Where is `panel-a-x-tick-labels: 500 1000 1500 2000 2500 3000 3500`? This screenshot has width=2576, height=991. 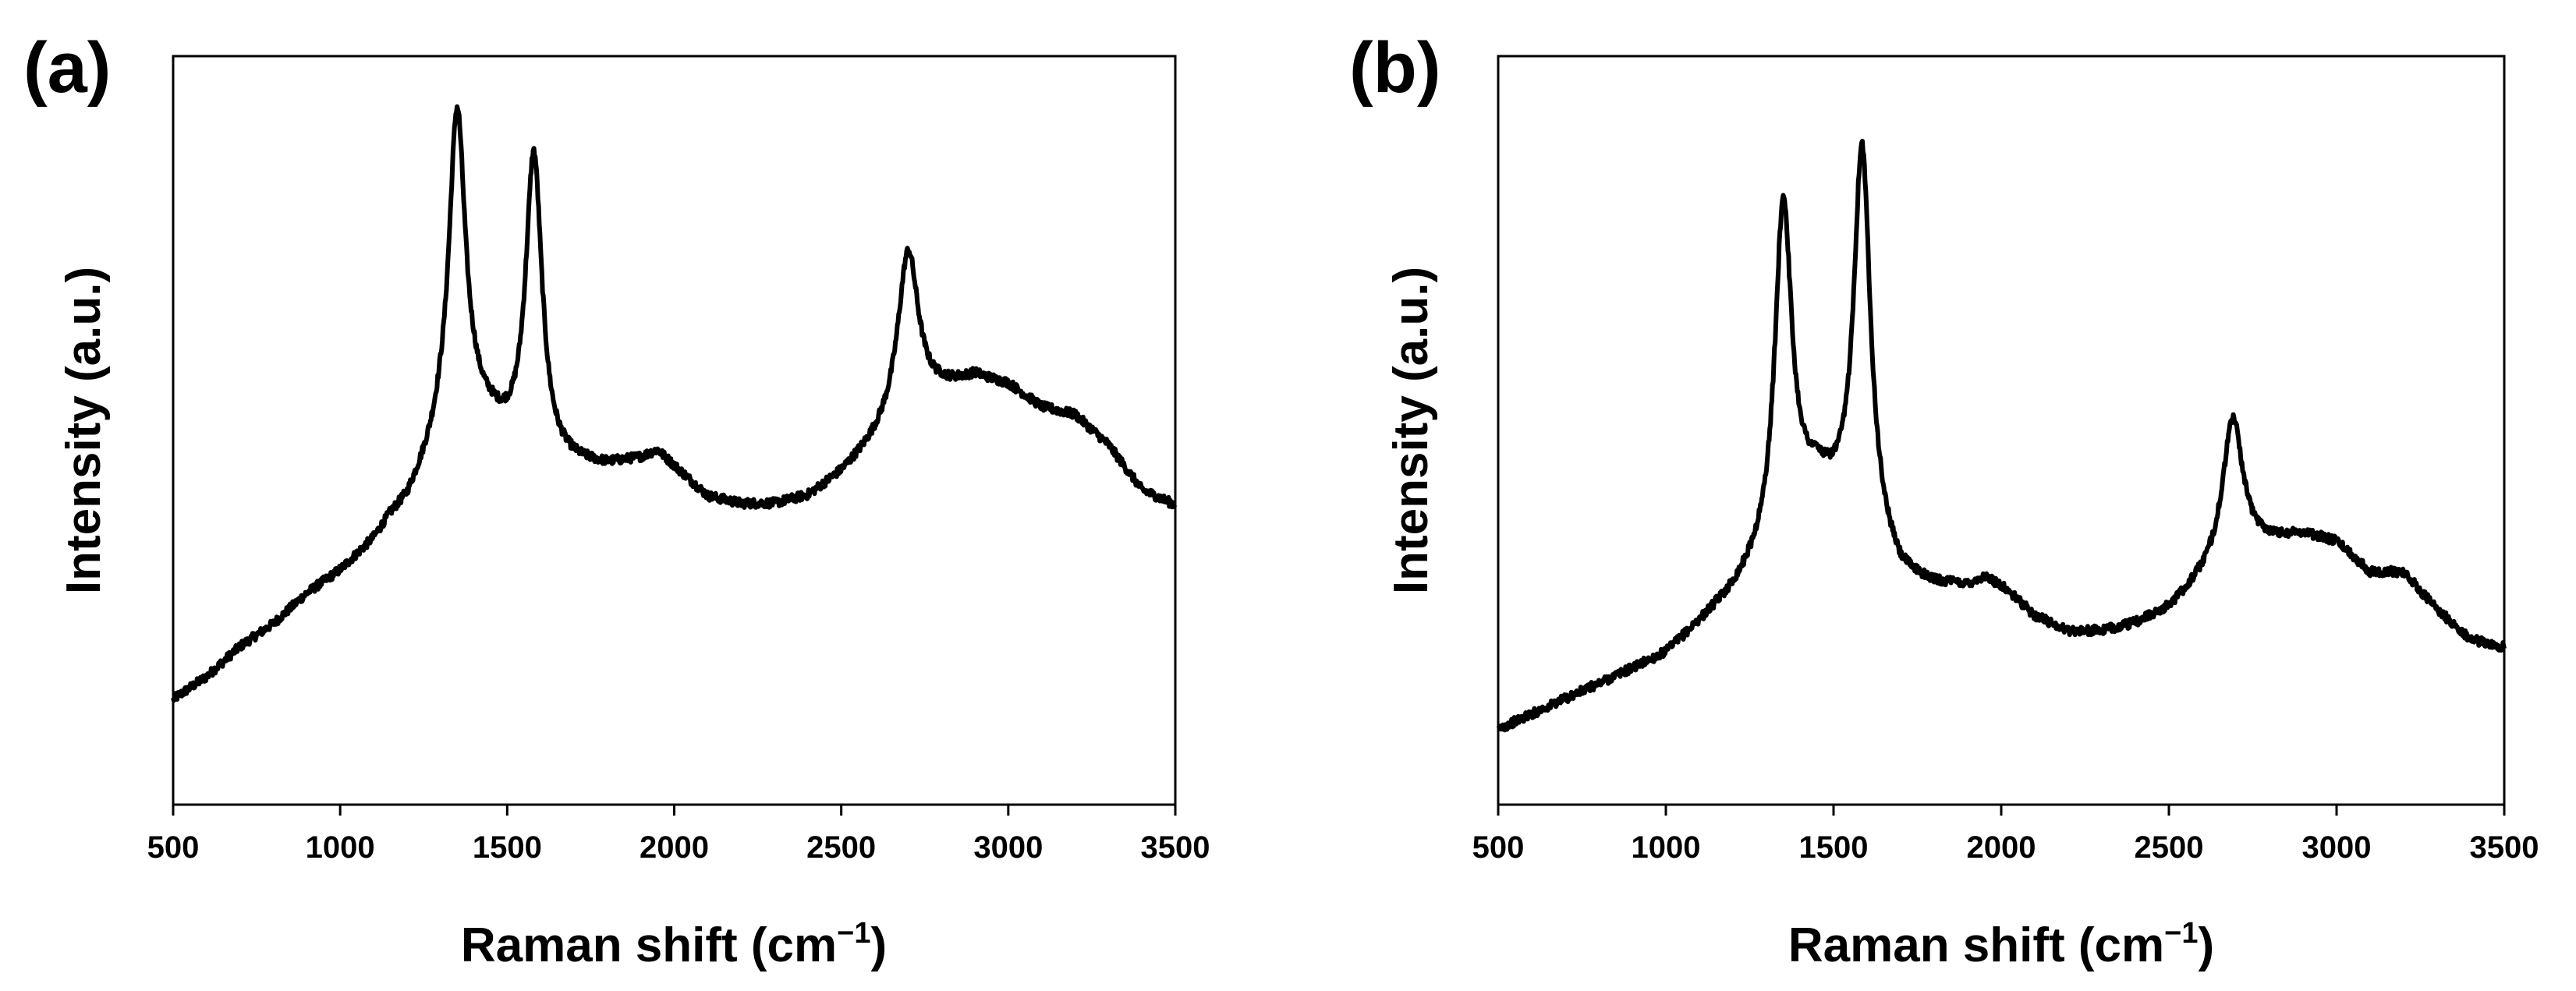
panel-a-x-tick-labels: 500 1000 1500 2000 2500 3000 3500 is located at coordinates (679, 847).